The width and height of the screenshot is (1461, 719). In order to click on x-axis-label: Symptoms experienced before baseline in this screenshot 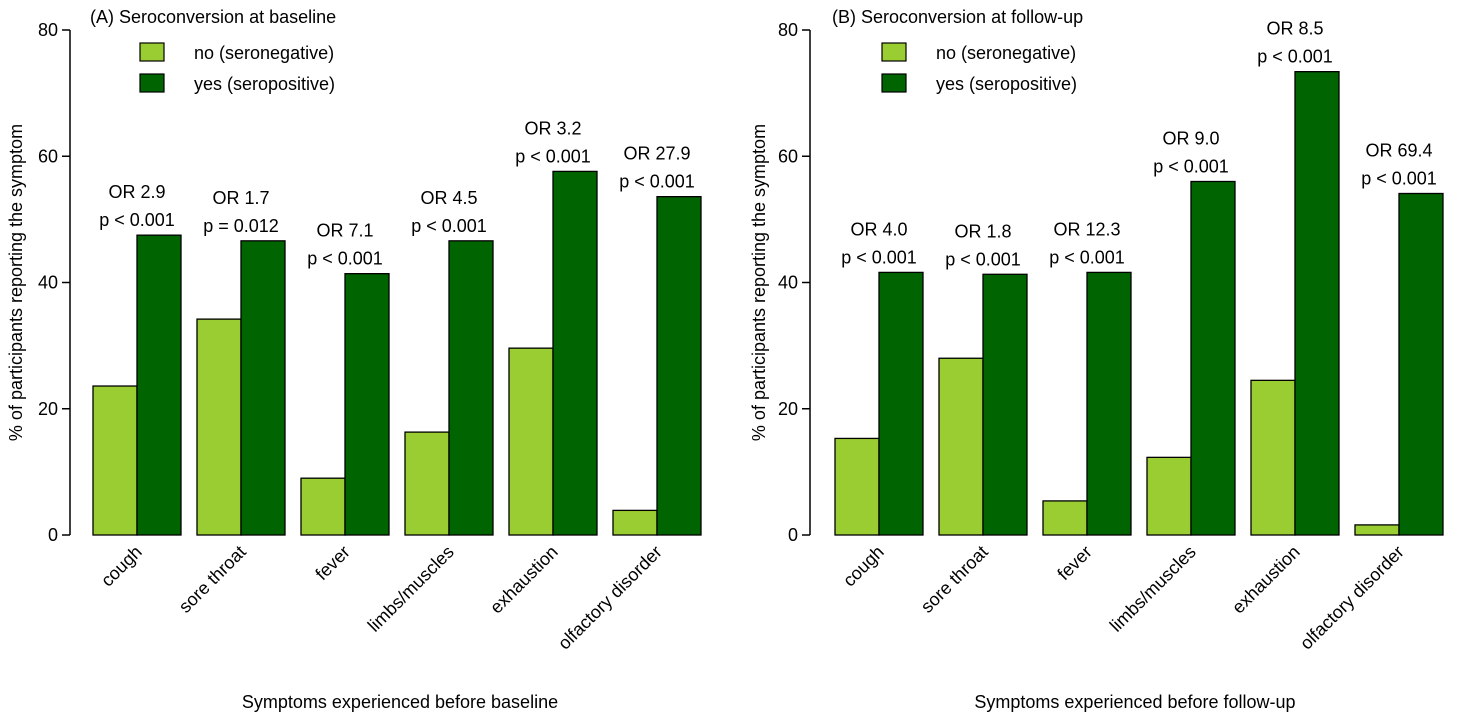, I will do `click(400, 702)`.